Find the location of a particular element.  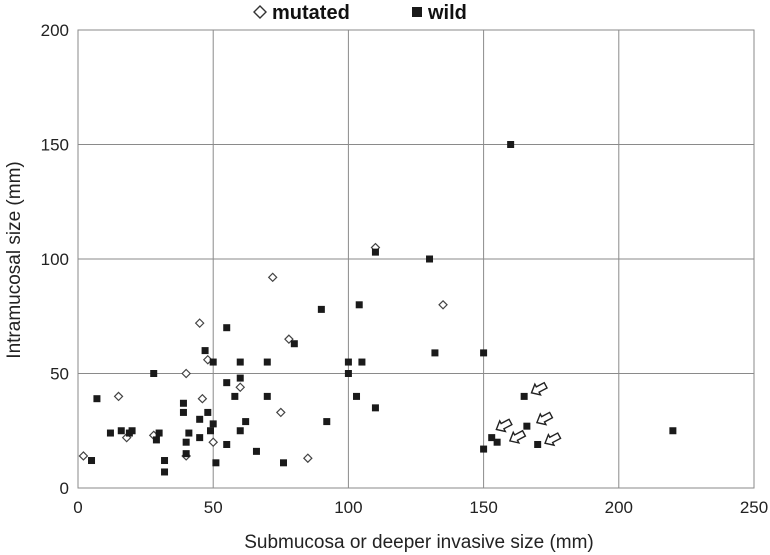

legend: mutated wild is located at coordinates (360, 13).